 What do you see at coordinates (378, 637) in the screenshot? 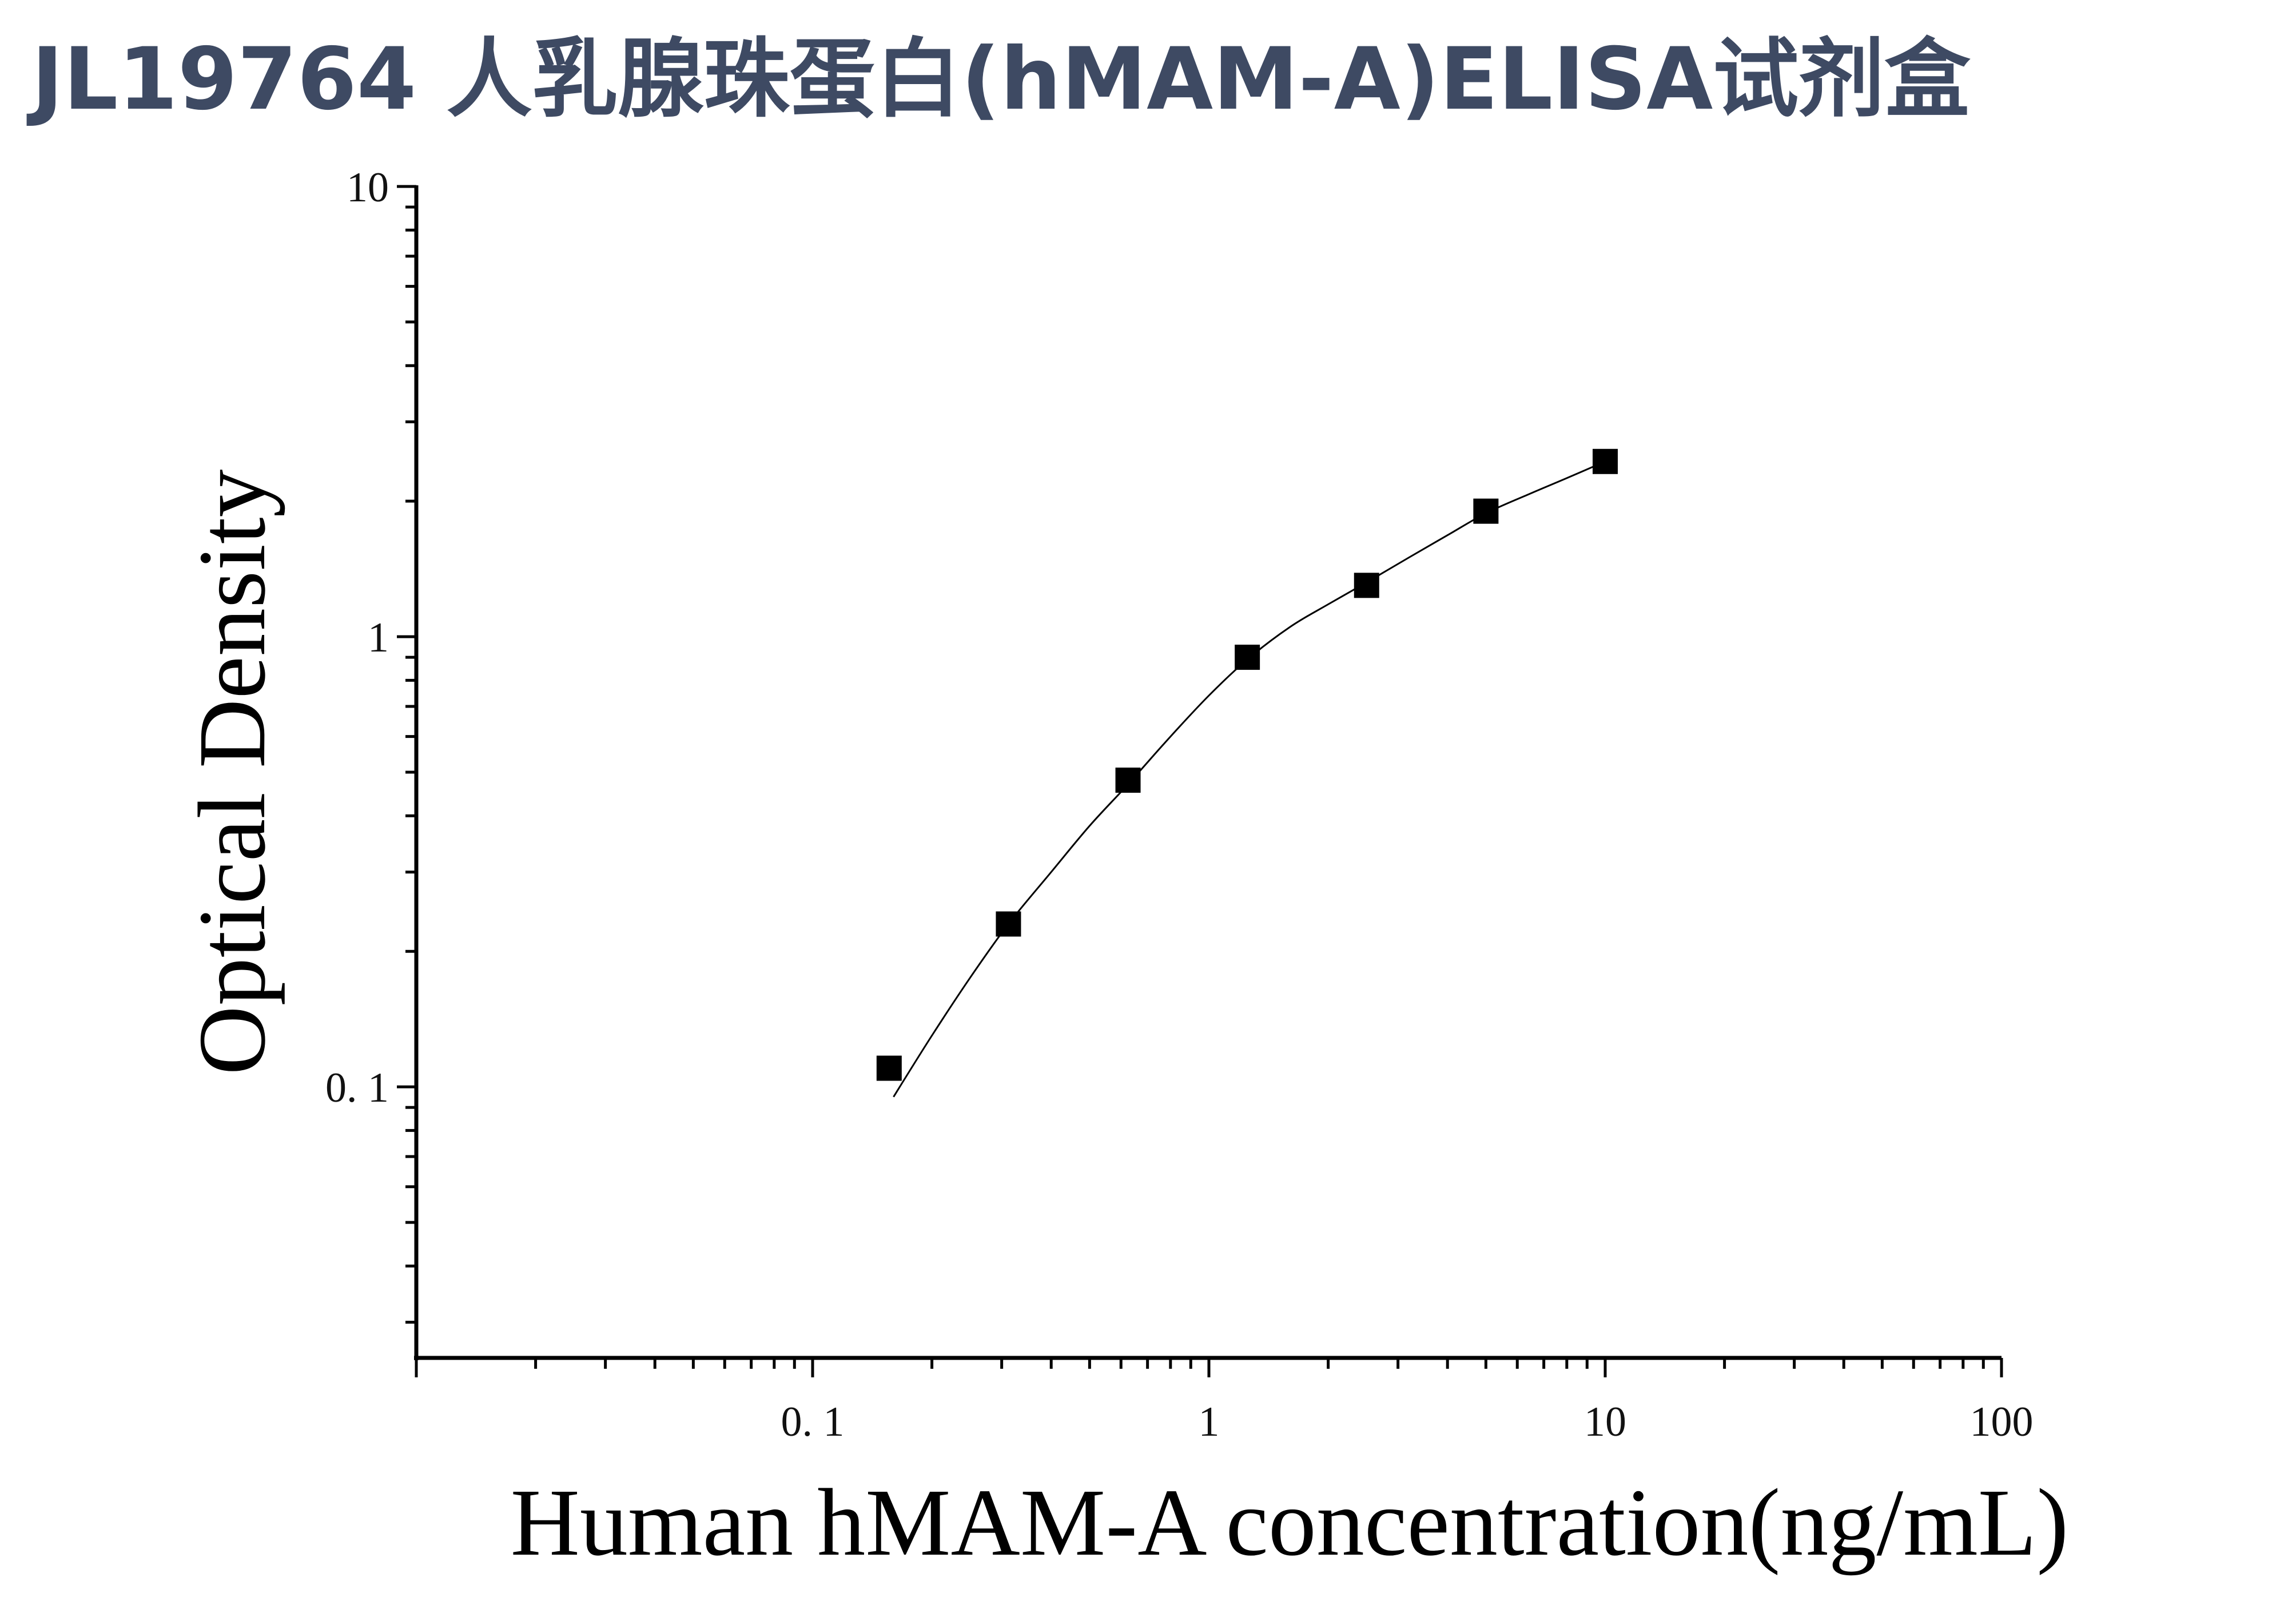
I see `y-tick-label: 1` at bounding box center [378, 637].